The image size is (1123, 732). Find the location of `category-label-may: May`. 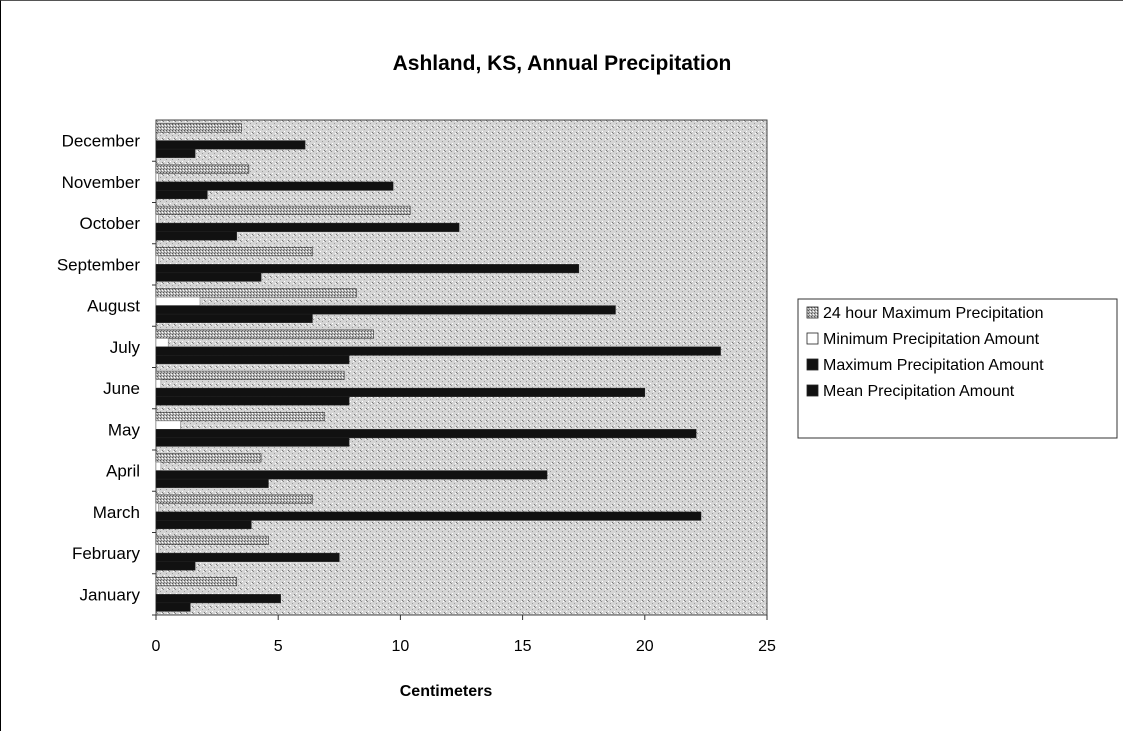

category-label-may: May is located at coordinates (124, 429).